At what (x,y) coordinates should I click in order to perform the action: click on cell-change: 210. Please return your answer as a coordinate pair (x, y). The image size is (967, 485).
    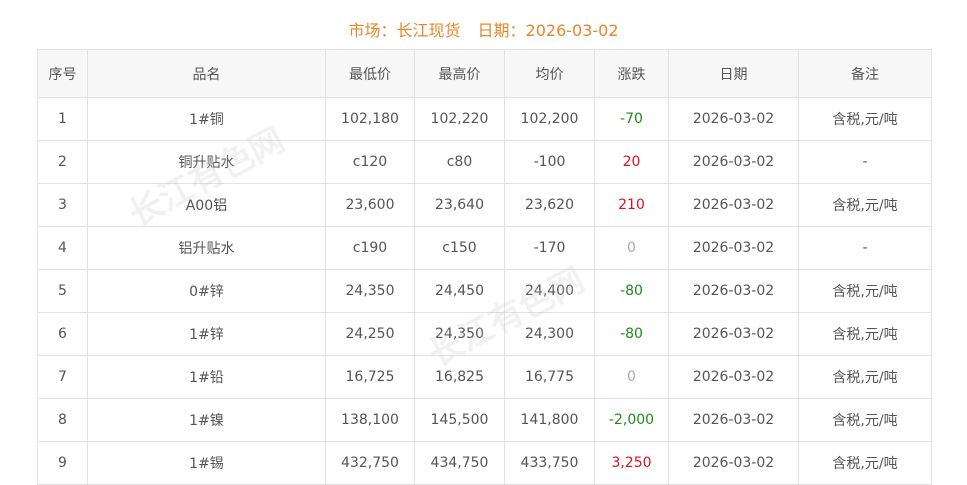
    Looking at the image, I should click on (631, 205).